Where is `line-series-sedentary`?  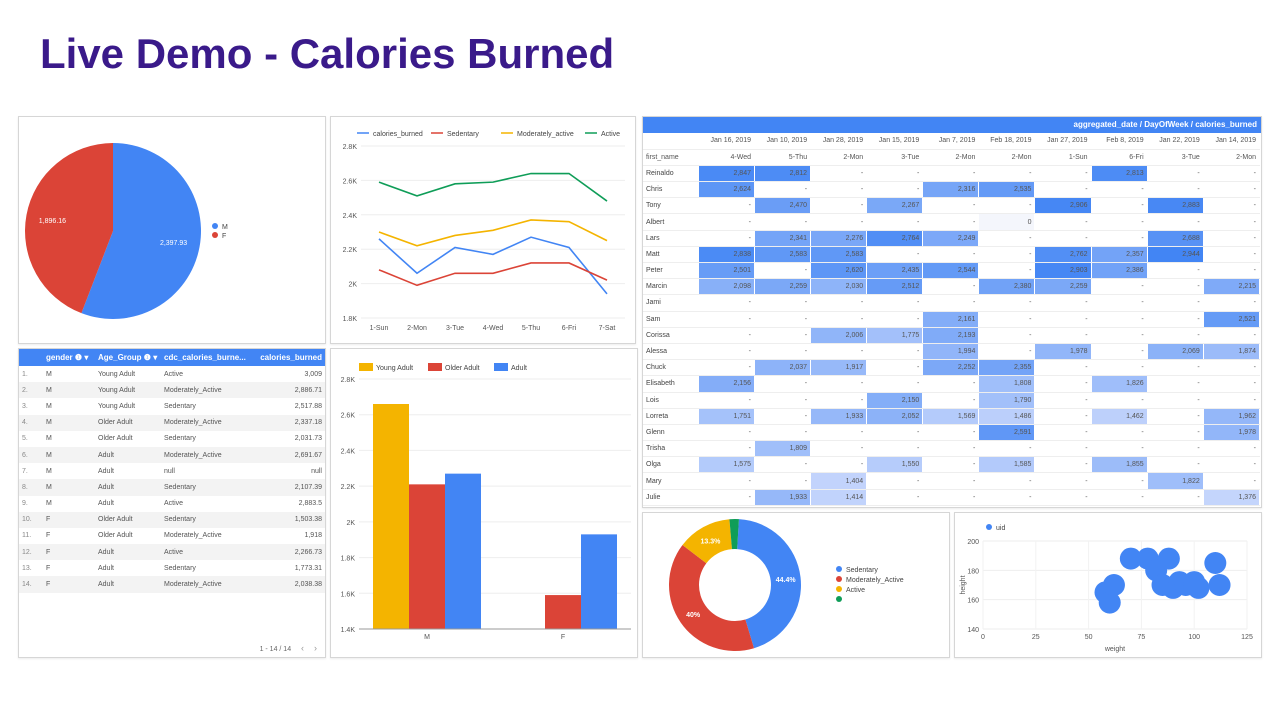 line-series-sedentary is located at coordinates (493, 274).